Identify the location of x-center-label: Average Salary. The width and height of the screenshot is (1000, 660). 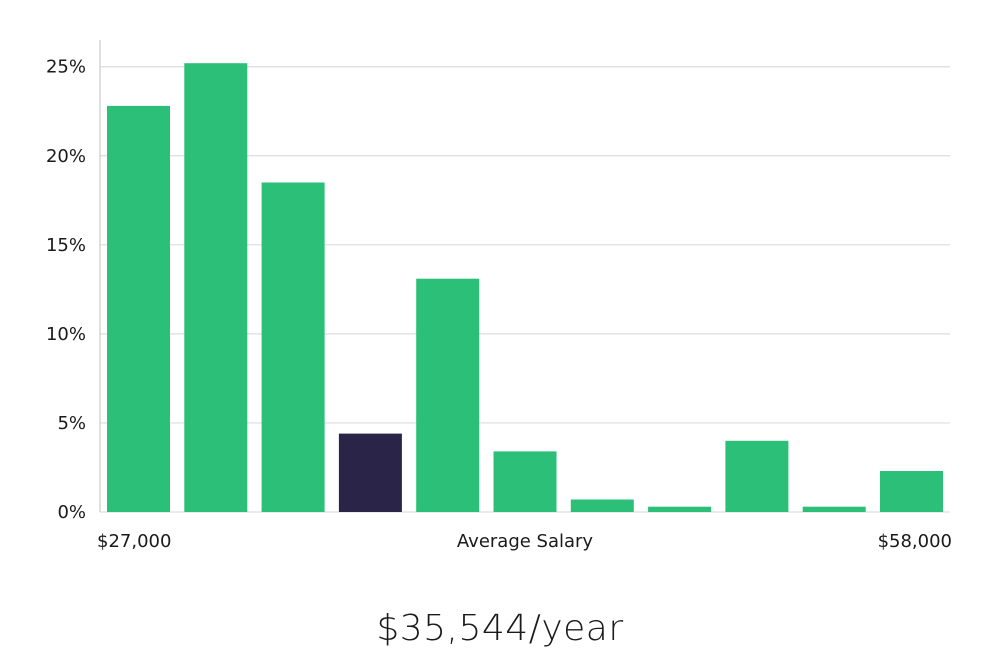
(525, 541).